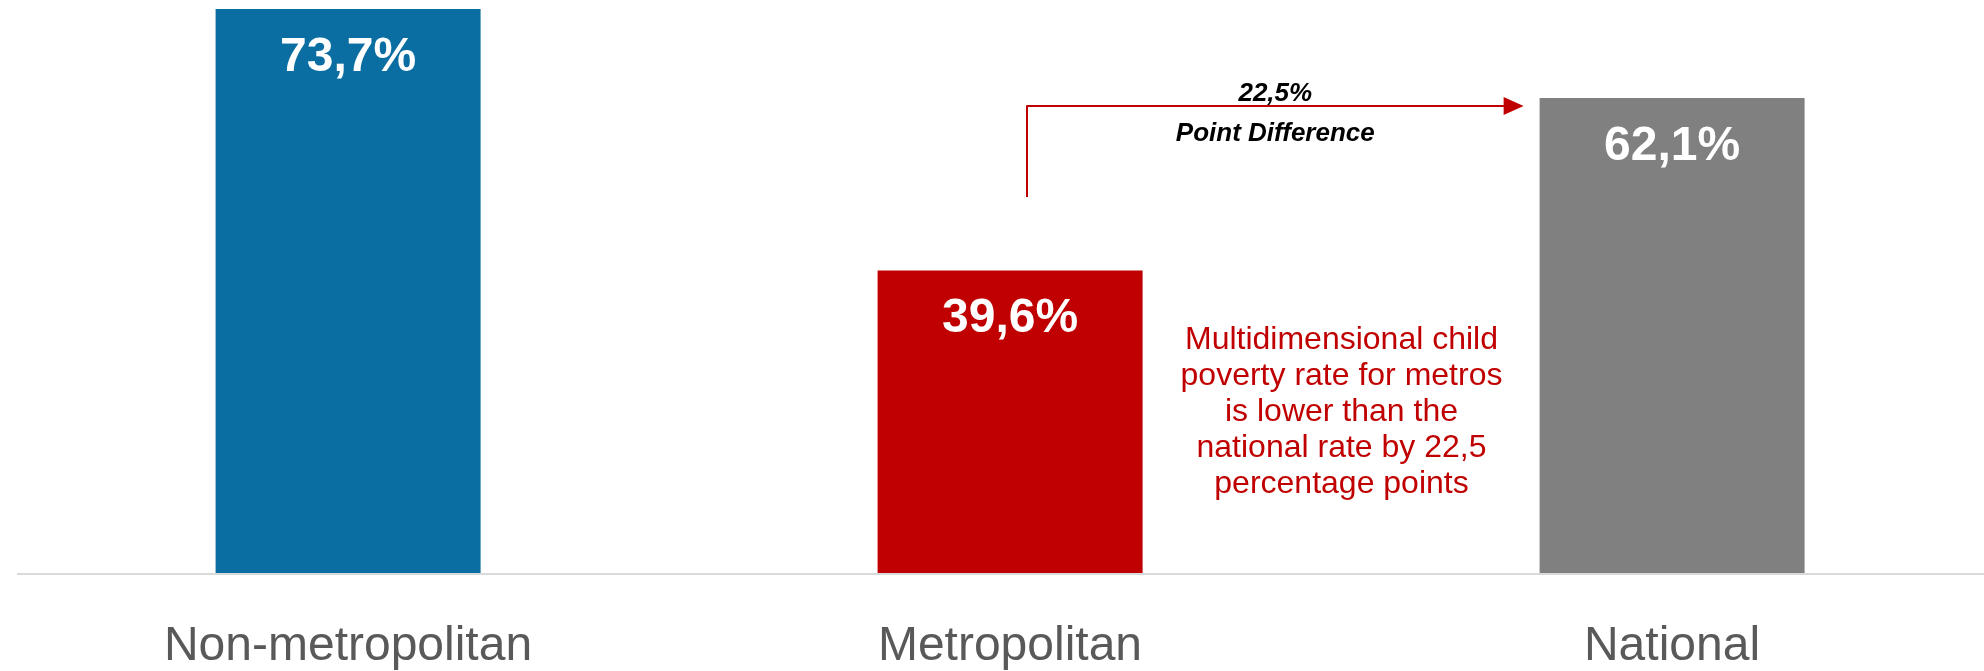  Describe the element at coordinates (1275, 112) in the screenshot. I see `annotation: 22,5% Point Difference` at that location.